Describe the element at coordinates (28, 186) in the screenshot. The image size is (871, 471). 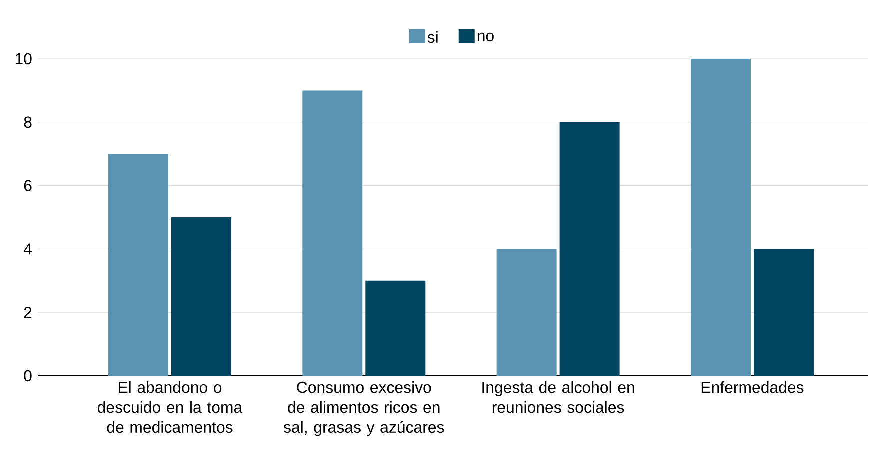
I see `y-tick-label: 6` at that location.